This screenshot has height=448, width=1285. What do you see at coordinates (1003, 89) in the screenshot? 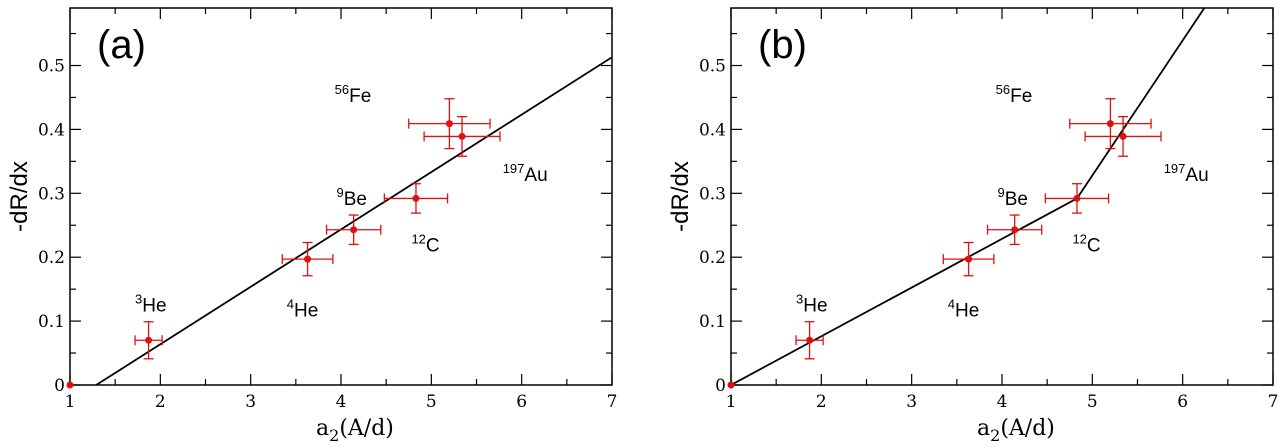
I see `nucleus-mass-number: 56` at bounding box center [1003, 89].